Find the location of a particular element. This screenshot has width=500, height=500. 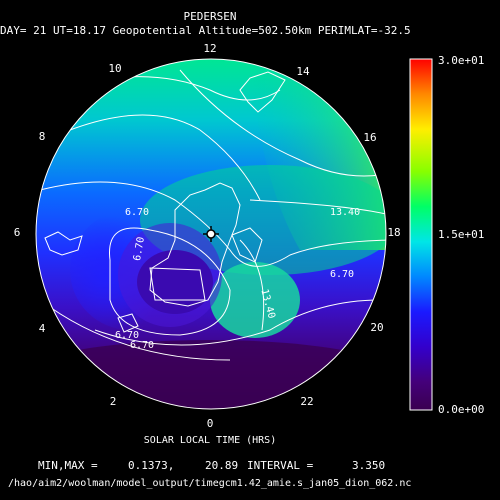

stats-max-value: 20.89 is located at coordinates (222, 465).